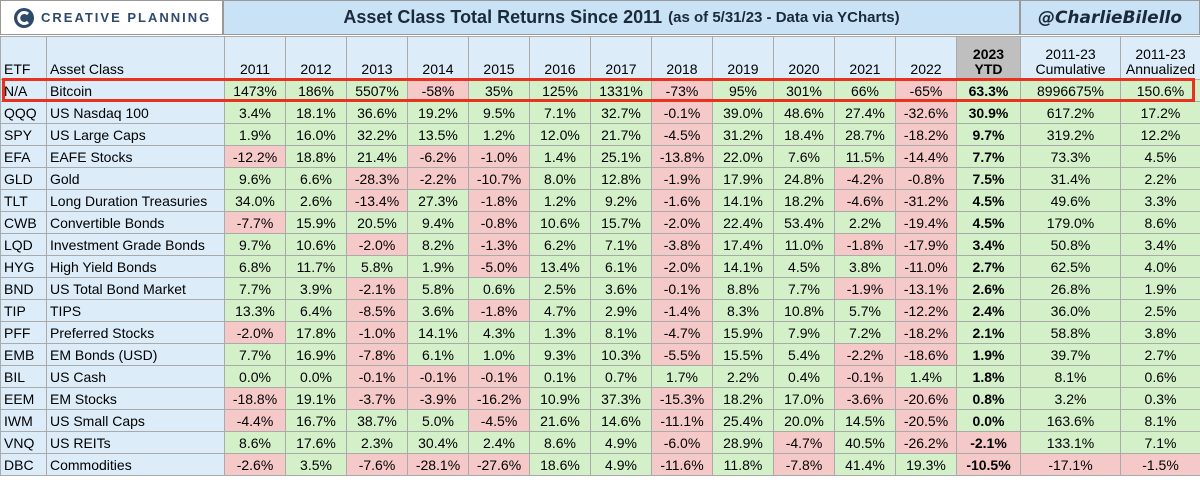 The image size is (1200, 497). What do you see at coordinates (499, 266) in the screenshot?
I see `return-cell: -5.0%` at bounding box center [499, 266].